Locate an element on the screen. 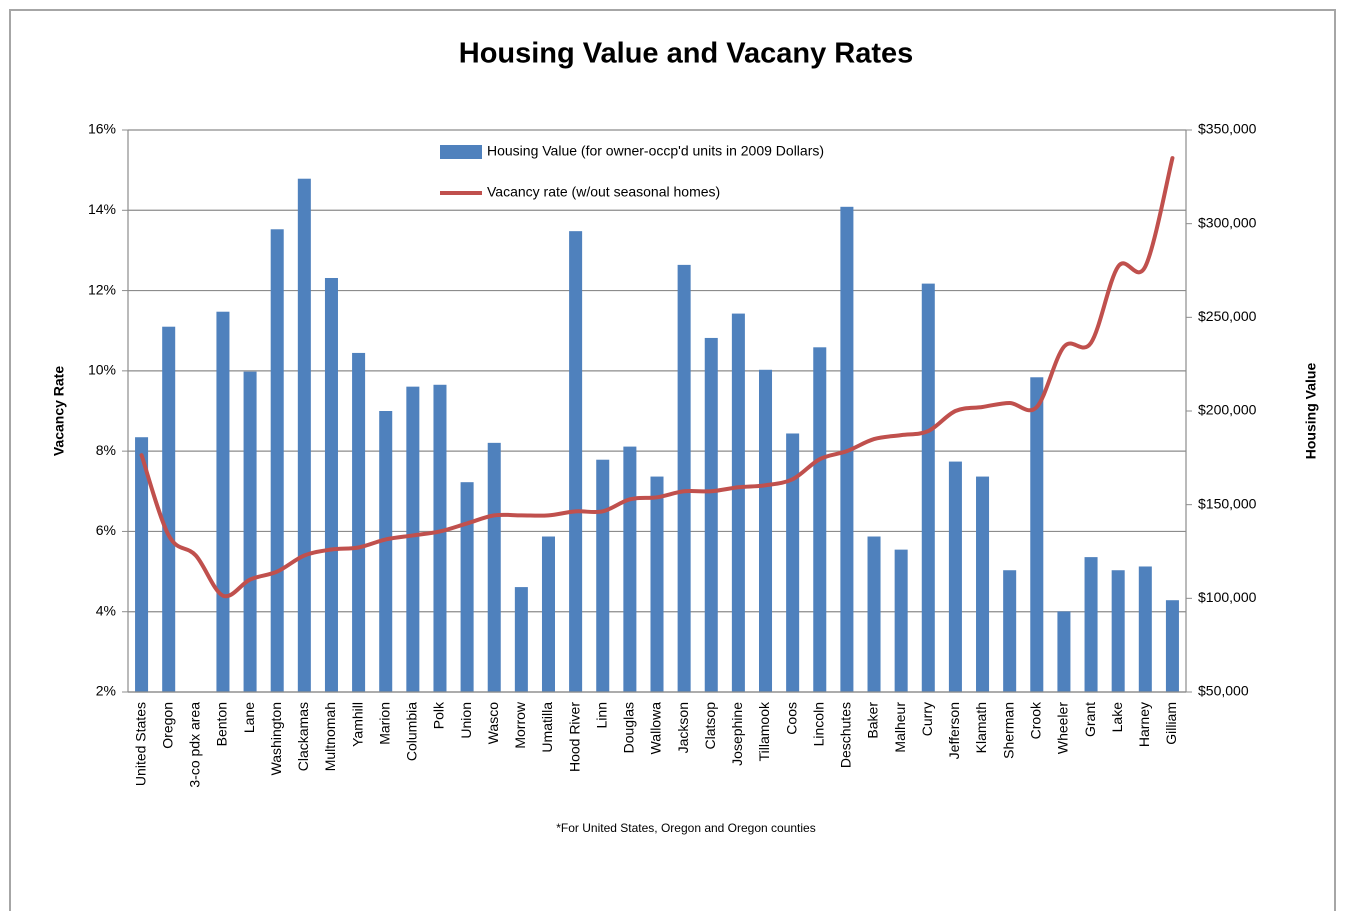  x-tick-label: Josephine is located at coordinates (737, 734).